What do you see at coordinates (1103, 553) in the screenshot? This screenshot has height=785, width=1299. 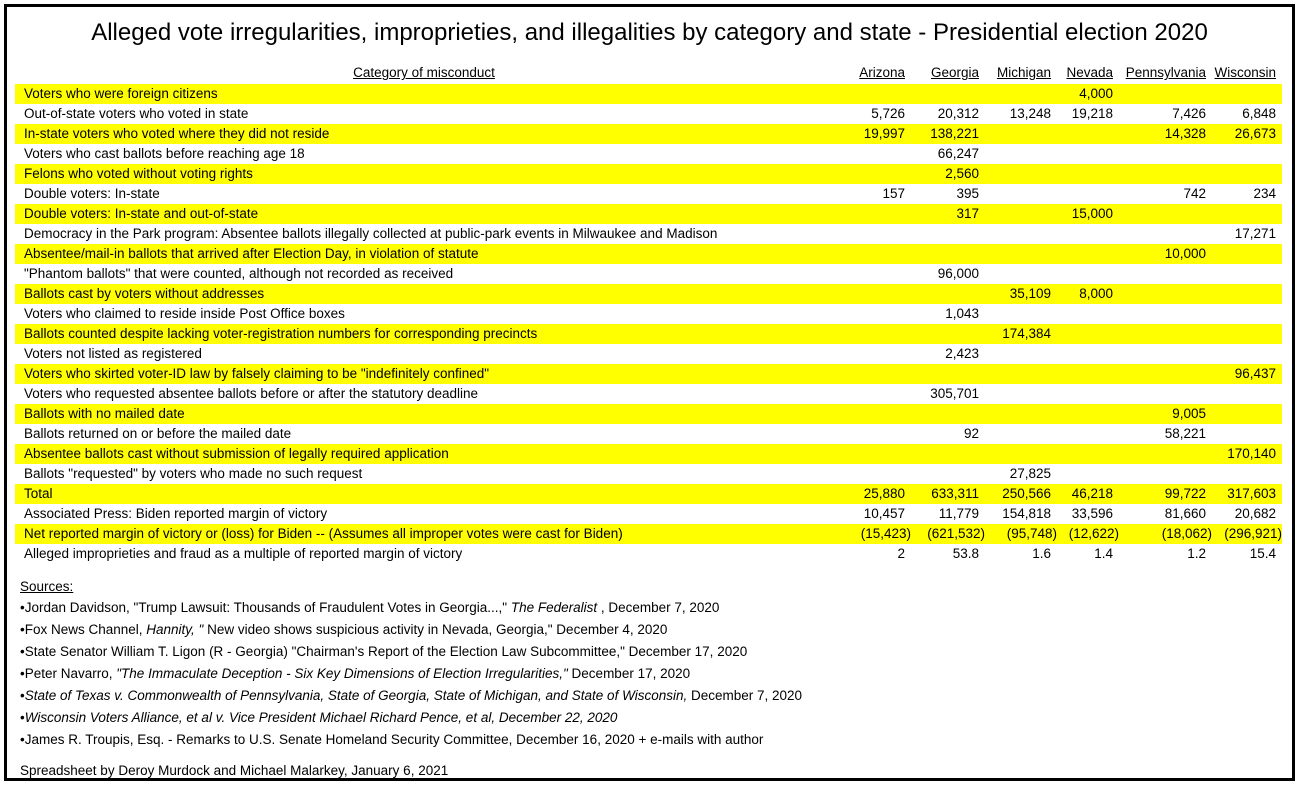 I see `value-cell: 1.4` at bounding box center [1103, 553].